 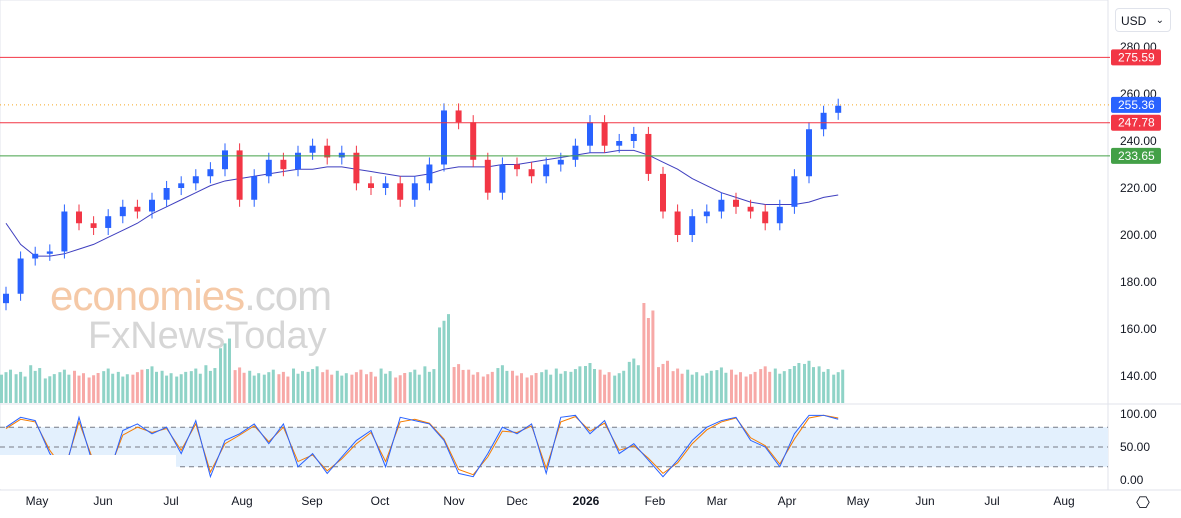 What do you see at coordinates (1138, 235) in the screenshot?
I see `price-tick-label: 200.00` at bounding box center [1138, 235].